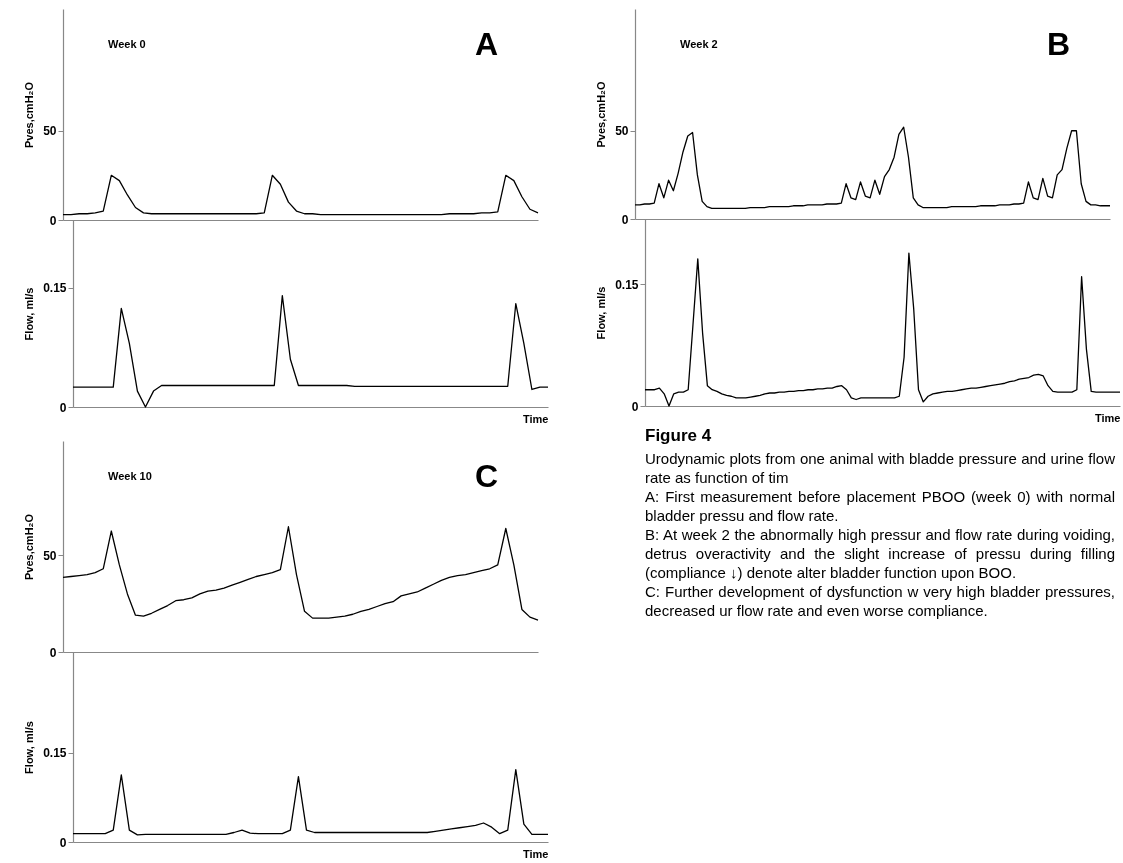 The width and height of the screenshot is (1123, 863). What do you see at coordinates (880, 506) in the screenshot?
I see `text: A: First measurement before placement PBOO (week 0) with normal bladder pressu and flow rate.` at bounding box center [880, 506].